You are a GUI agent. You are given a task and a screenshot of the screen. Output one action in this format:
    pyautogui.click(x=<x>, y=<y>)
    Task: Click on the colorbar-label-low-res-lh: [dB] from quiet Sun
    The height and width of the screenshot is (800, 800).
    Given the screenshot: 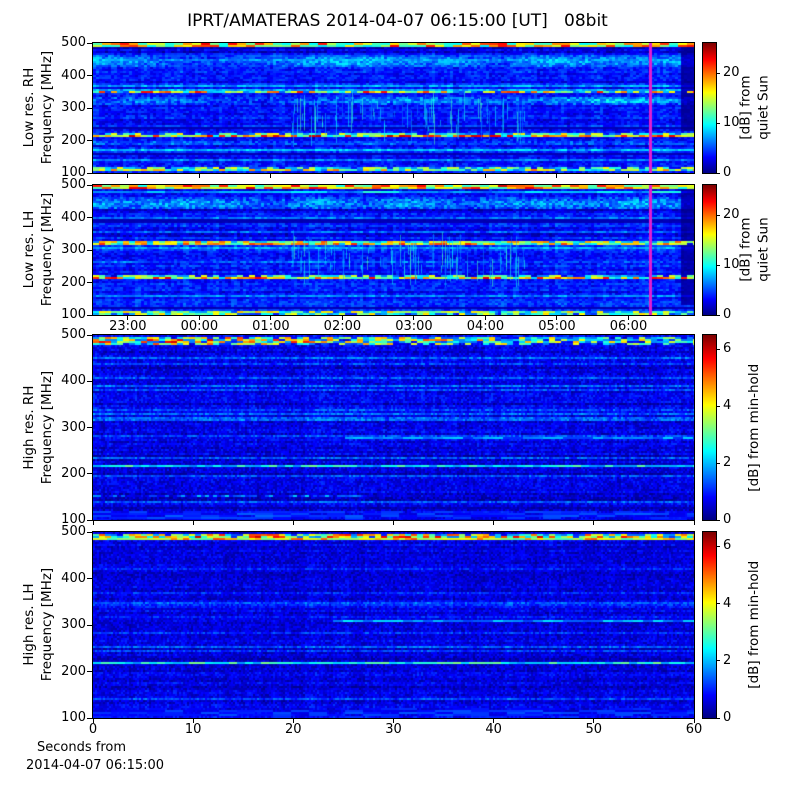 What is the action you would take?
    pyautogui.click(x=755, y=250)
    